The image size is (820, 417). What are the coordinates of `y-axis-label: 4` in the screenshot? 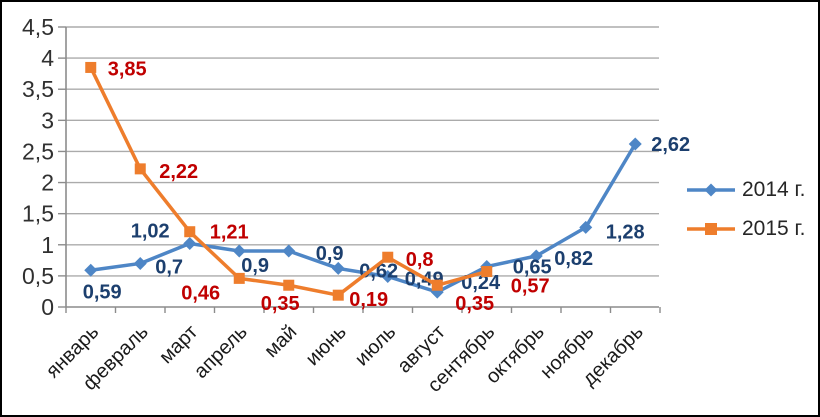 It's located at (47, 58).